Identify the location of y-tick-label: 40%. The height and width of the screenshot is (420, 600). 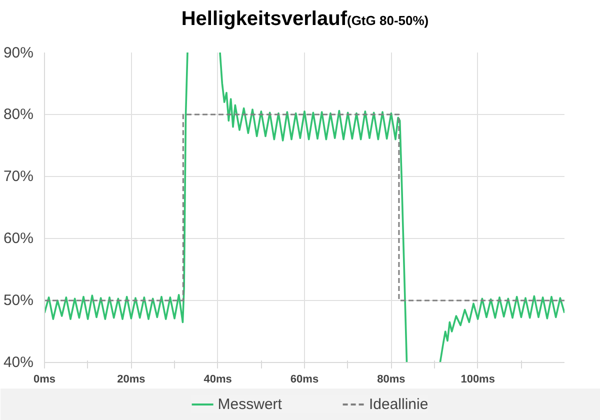
(18, 362).